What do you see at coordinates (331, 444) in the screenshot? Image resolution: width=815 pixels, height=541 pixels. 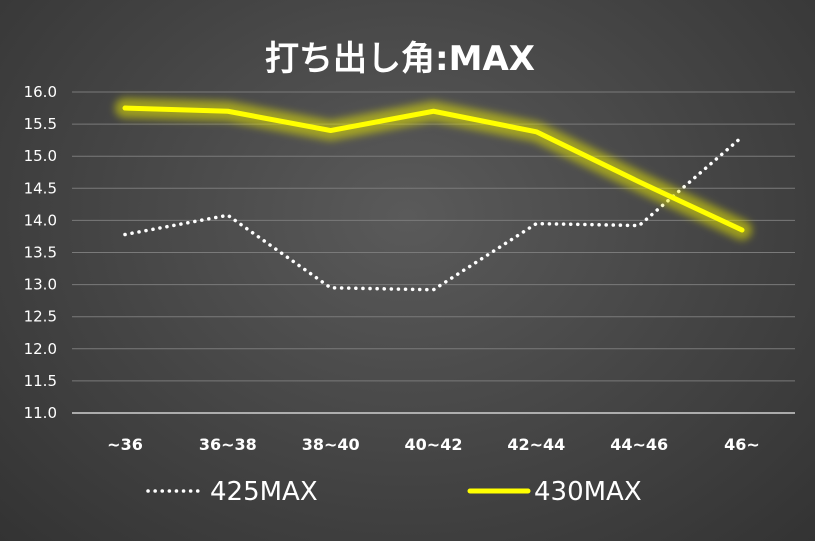 I see `x-tick-label: 38~40` at bounding box center [331, 444].